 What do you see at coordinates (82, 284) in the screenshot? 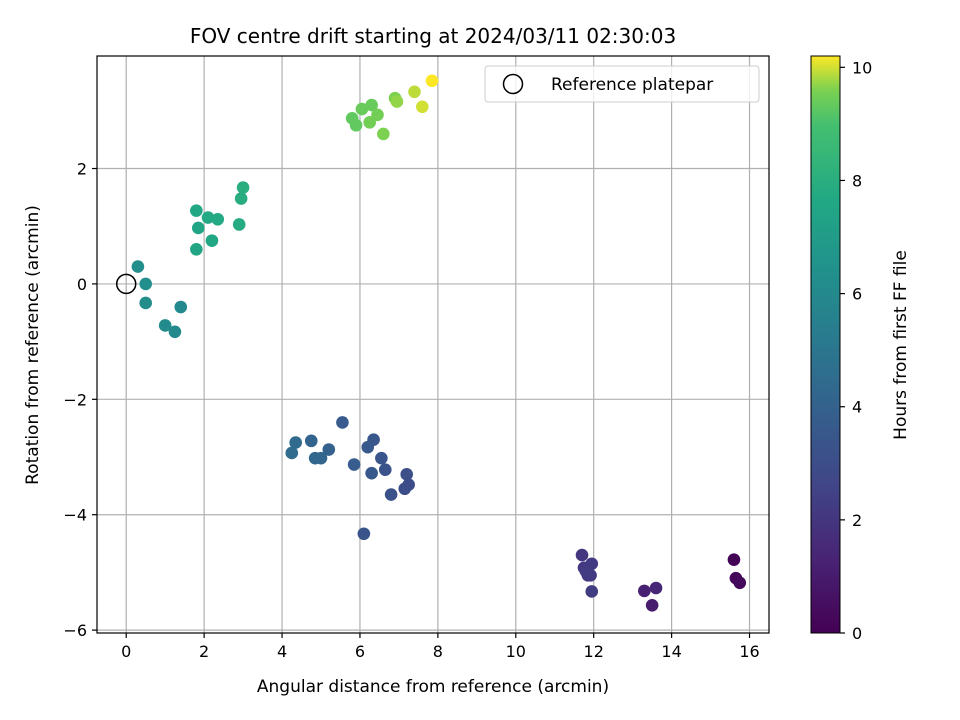
I see `y-tick-label: 0` at bounding box center [82, 284].